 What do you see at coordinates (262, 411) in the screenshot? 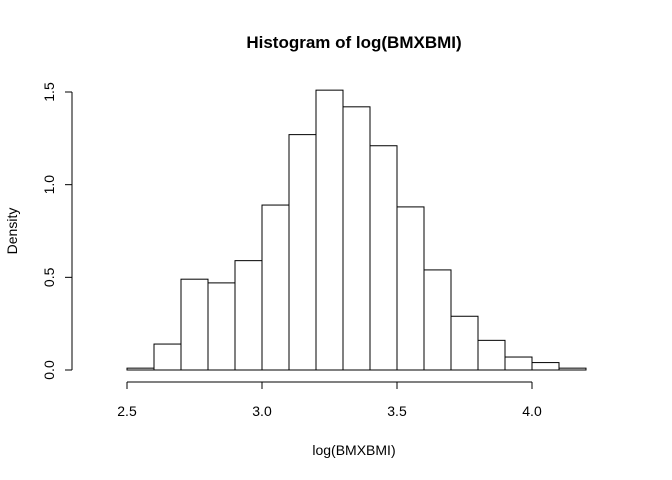
I see `x-tick-label: 3.0` at bounding box center [262, 411].